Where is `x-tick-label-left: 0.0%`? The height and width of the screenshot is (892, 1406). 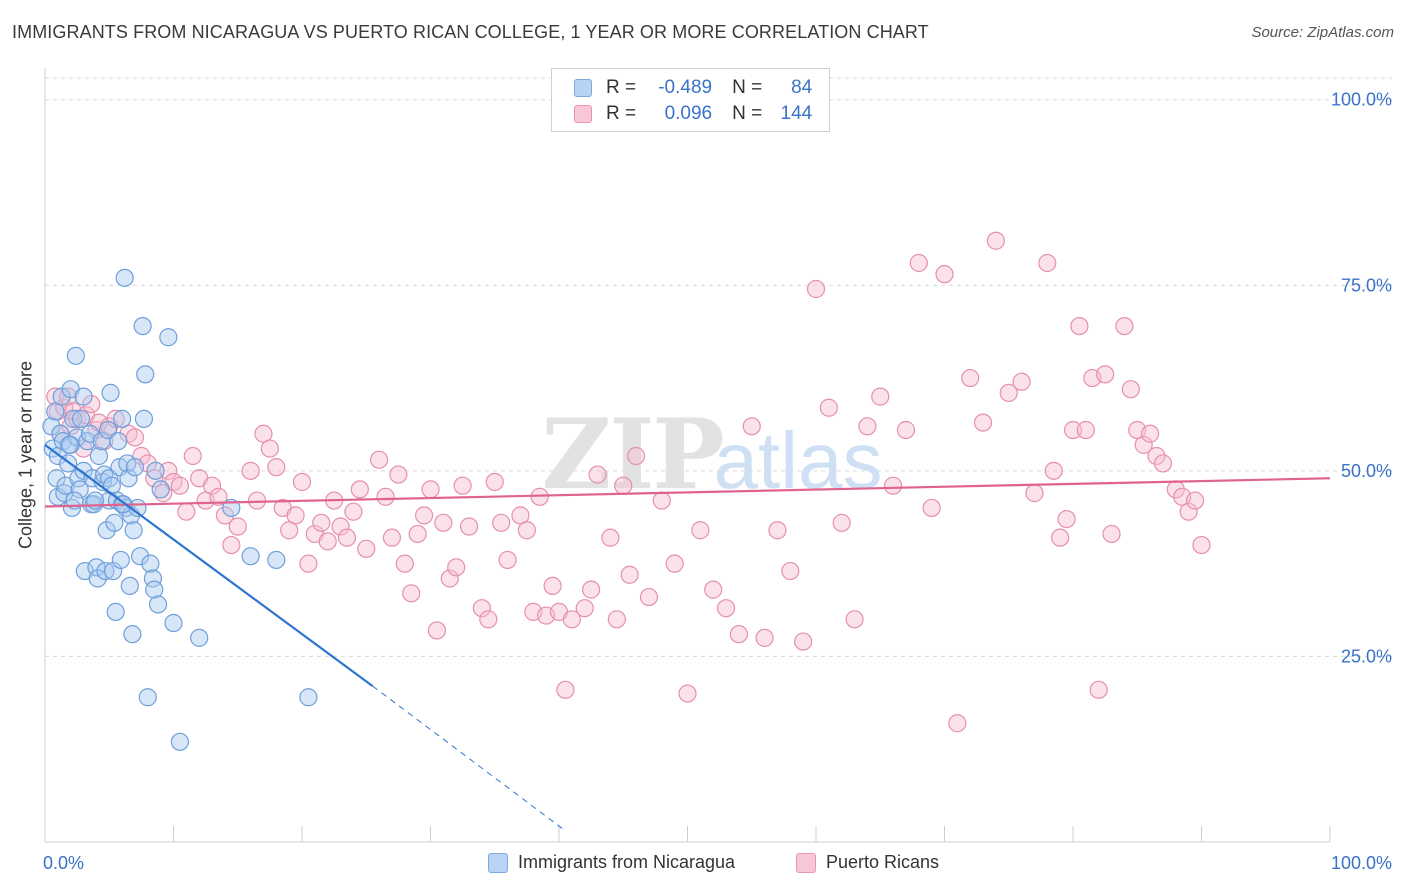
x-tick-label-left: 0.0% is located at coordinates (63, 863).